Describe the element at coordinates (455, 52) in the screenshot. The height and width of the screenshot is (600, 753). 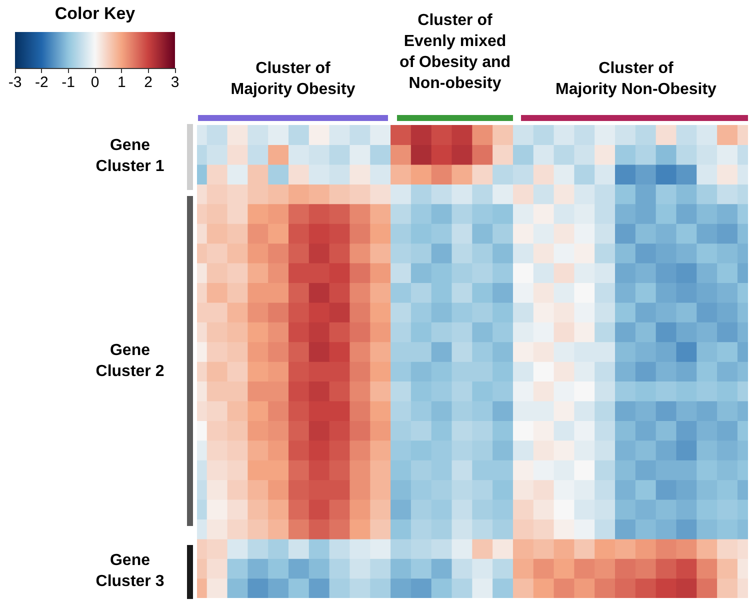
I see `text: Cluster of Evenly mixed of Obesity and Non-obesity` at that location.